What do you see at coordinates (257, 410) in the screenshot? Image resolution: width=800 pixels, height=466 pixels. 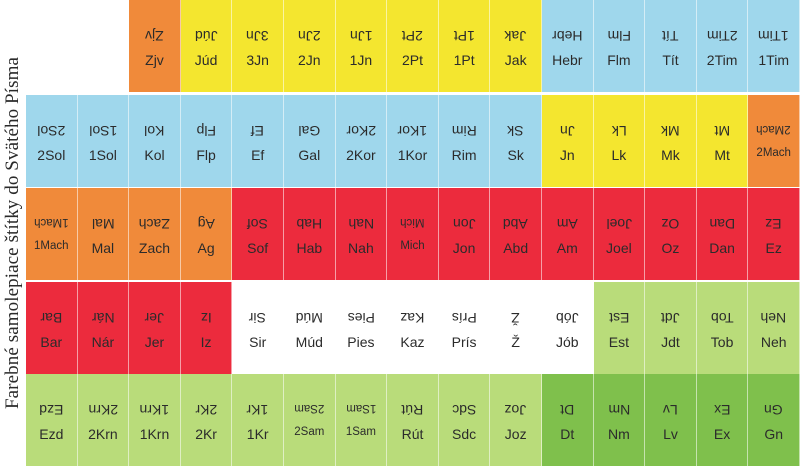 I see `sticker-label-upside-down: 1Kr` at bounding box center [257, 410].